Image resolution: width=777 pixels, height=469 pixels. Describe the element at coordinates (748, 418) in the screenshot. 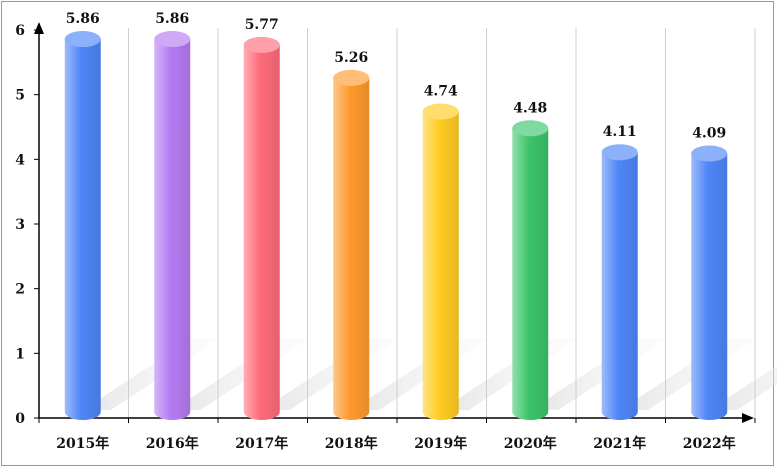

I see `x-axis-arrow` at that location.